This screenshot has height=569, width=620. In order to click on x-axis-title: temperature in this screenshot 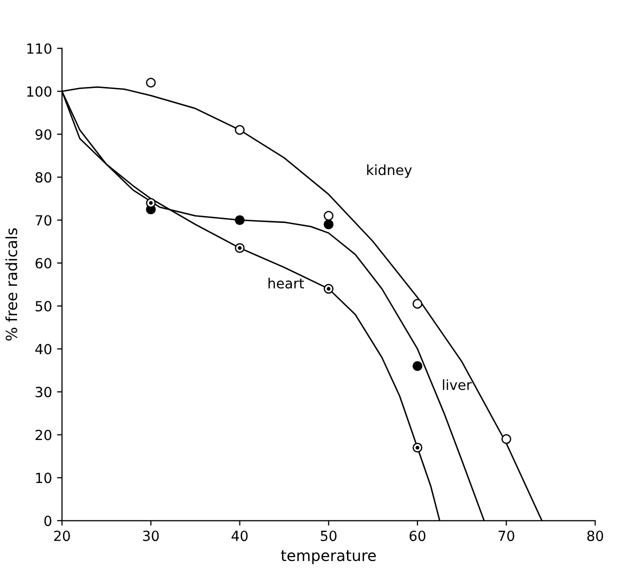, I will do `click(328, 557)`.